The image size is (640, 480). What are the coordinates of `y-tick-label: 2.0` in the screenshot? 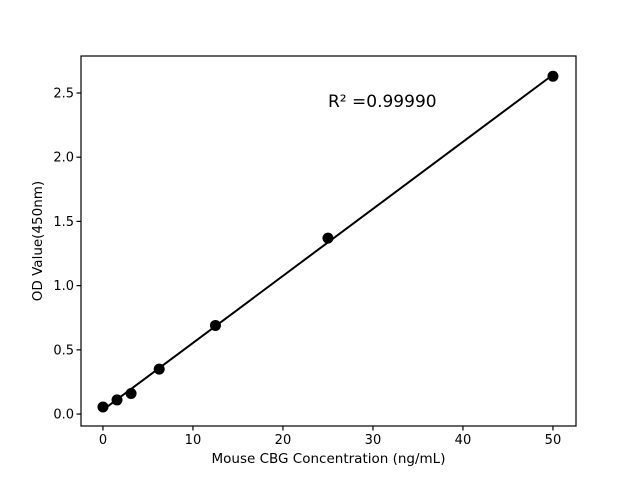 It's located at (63, 158).